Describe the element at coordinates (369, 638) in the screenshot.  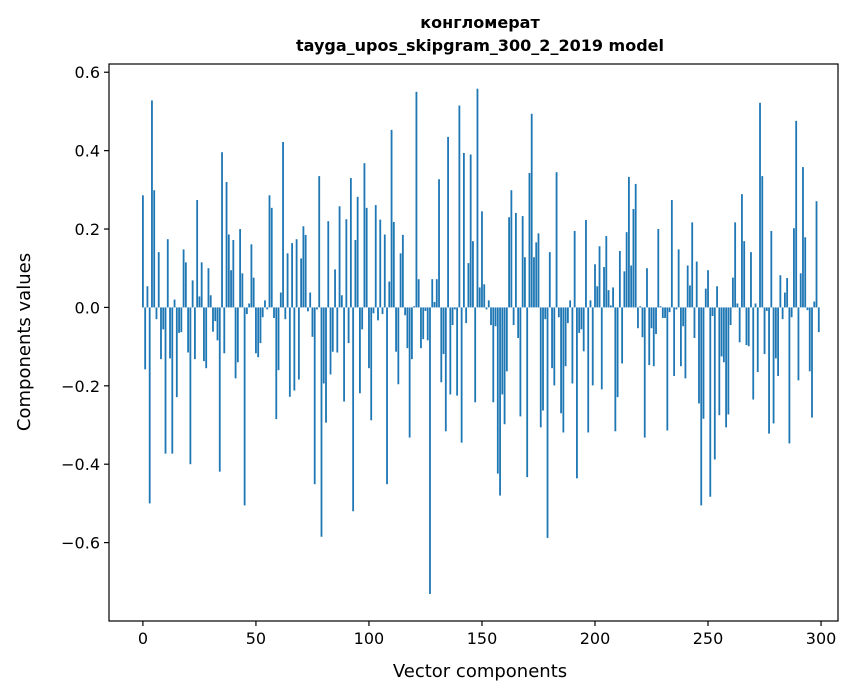
I see `x-tick-label: 100` at that location.